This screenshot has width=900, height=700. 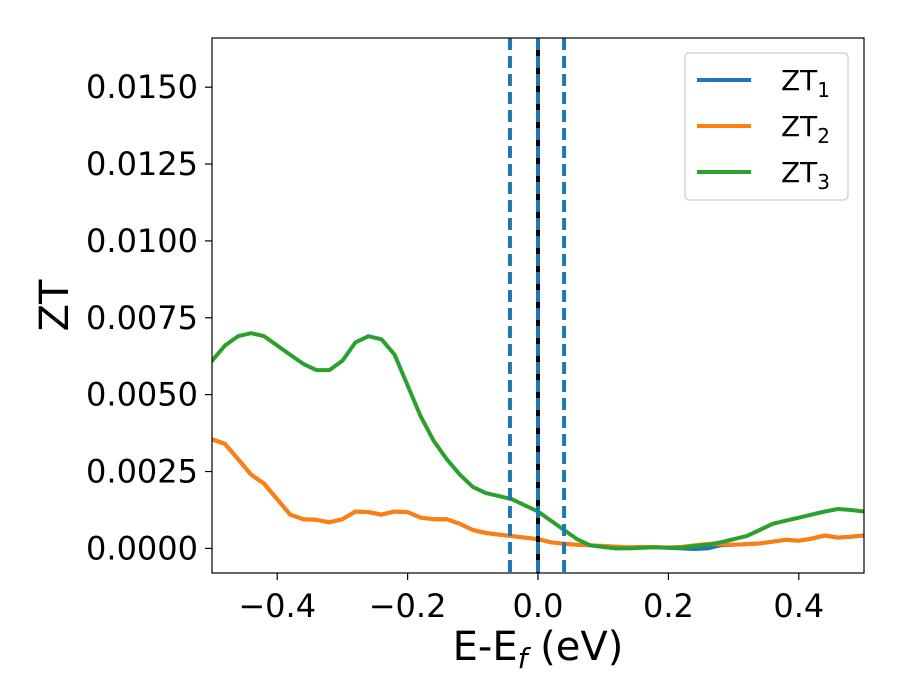 What do you see at coordinates (142, 395) in the screenshot?
I see `y-tick-label: 0.0050` at bounding box center [142, 395].